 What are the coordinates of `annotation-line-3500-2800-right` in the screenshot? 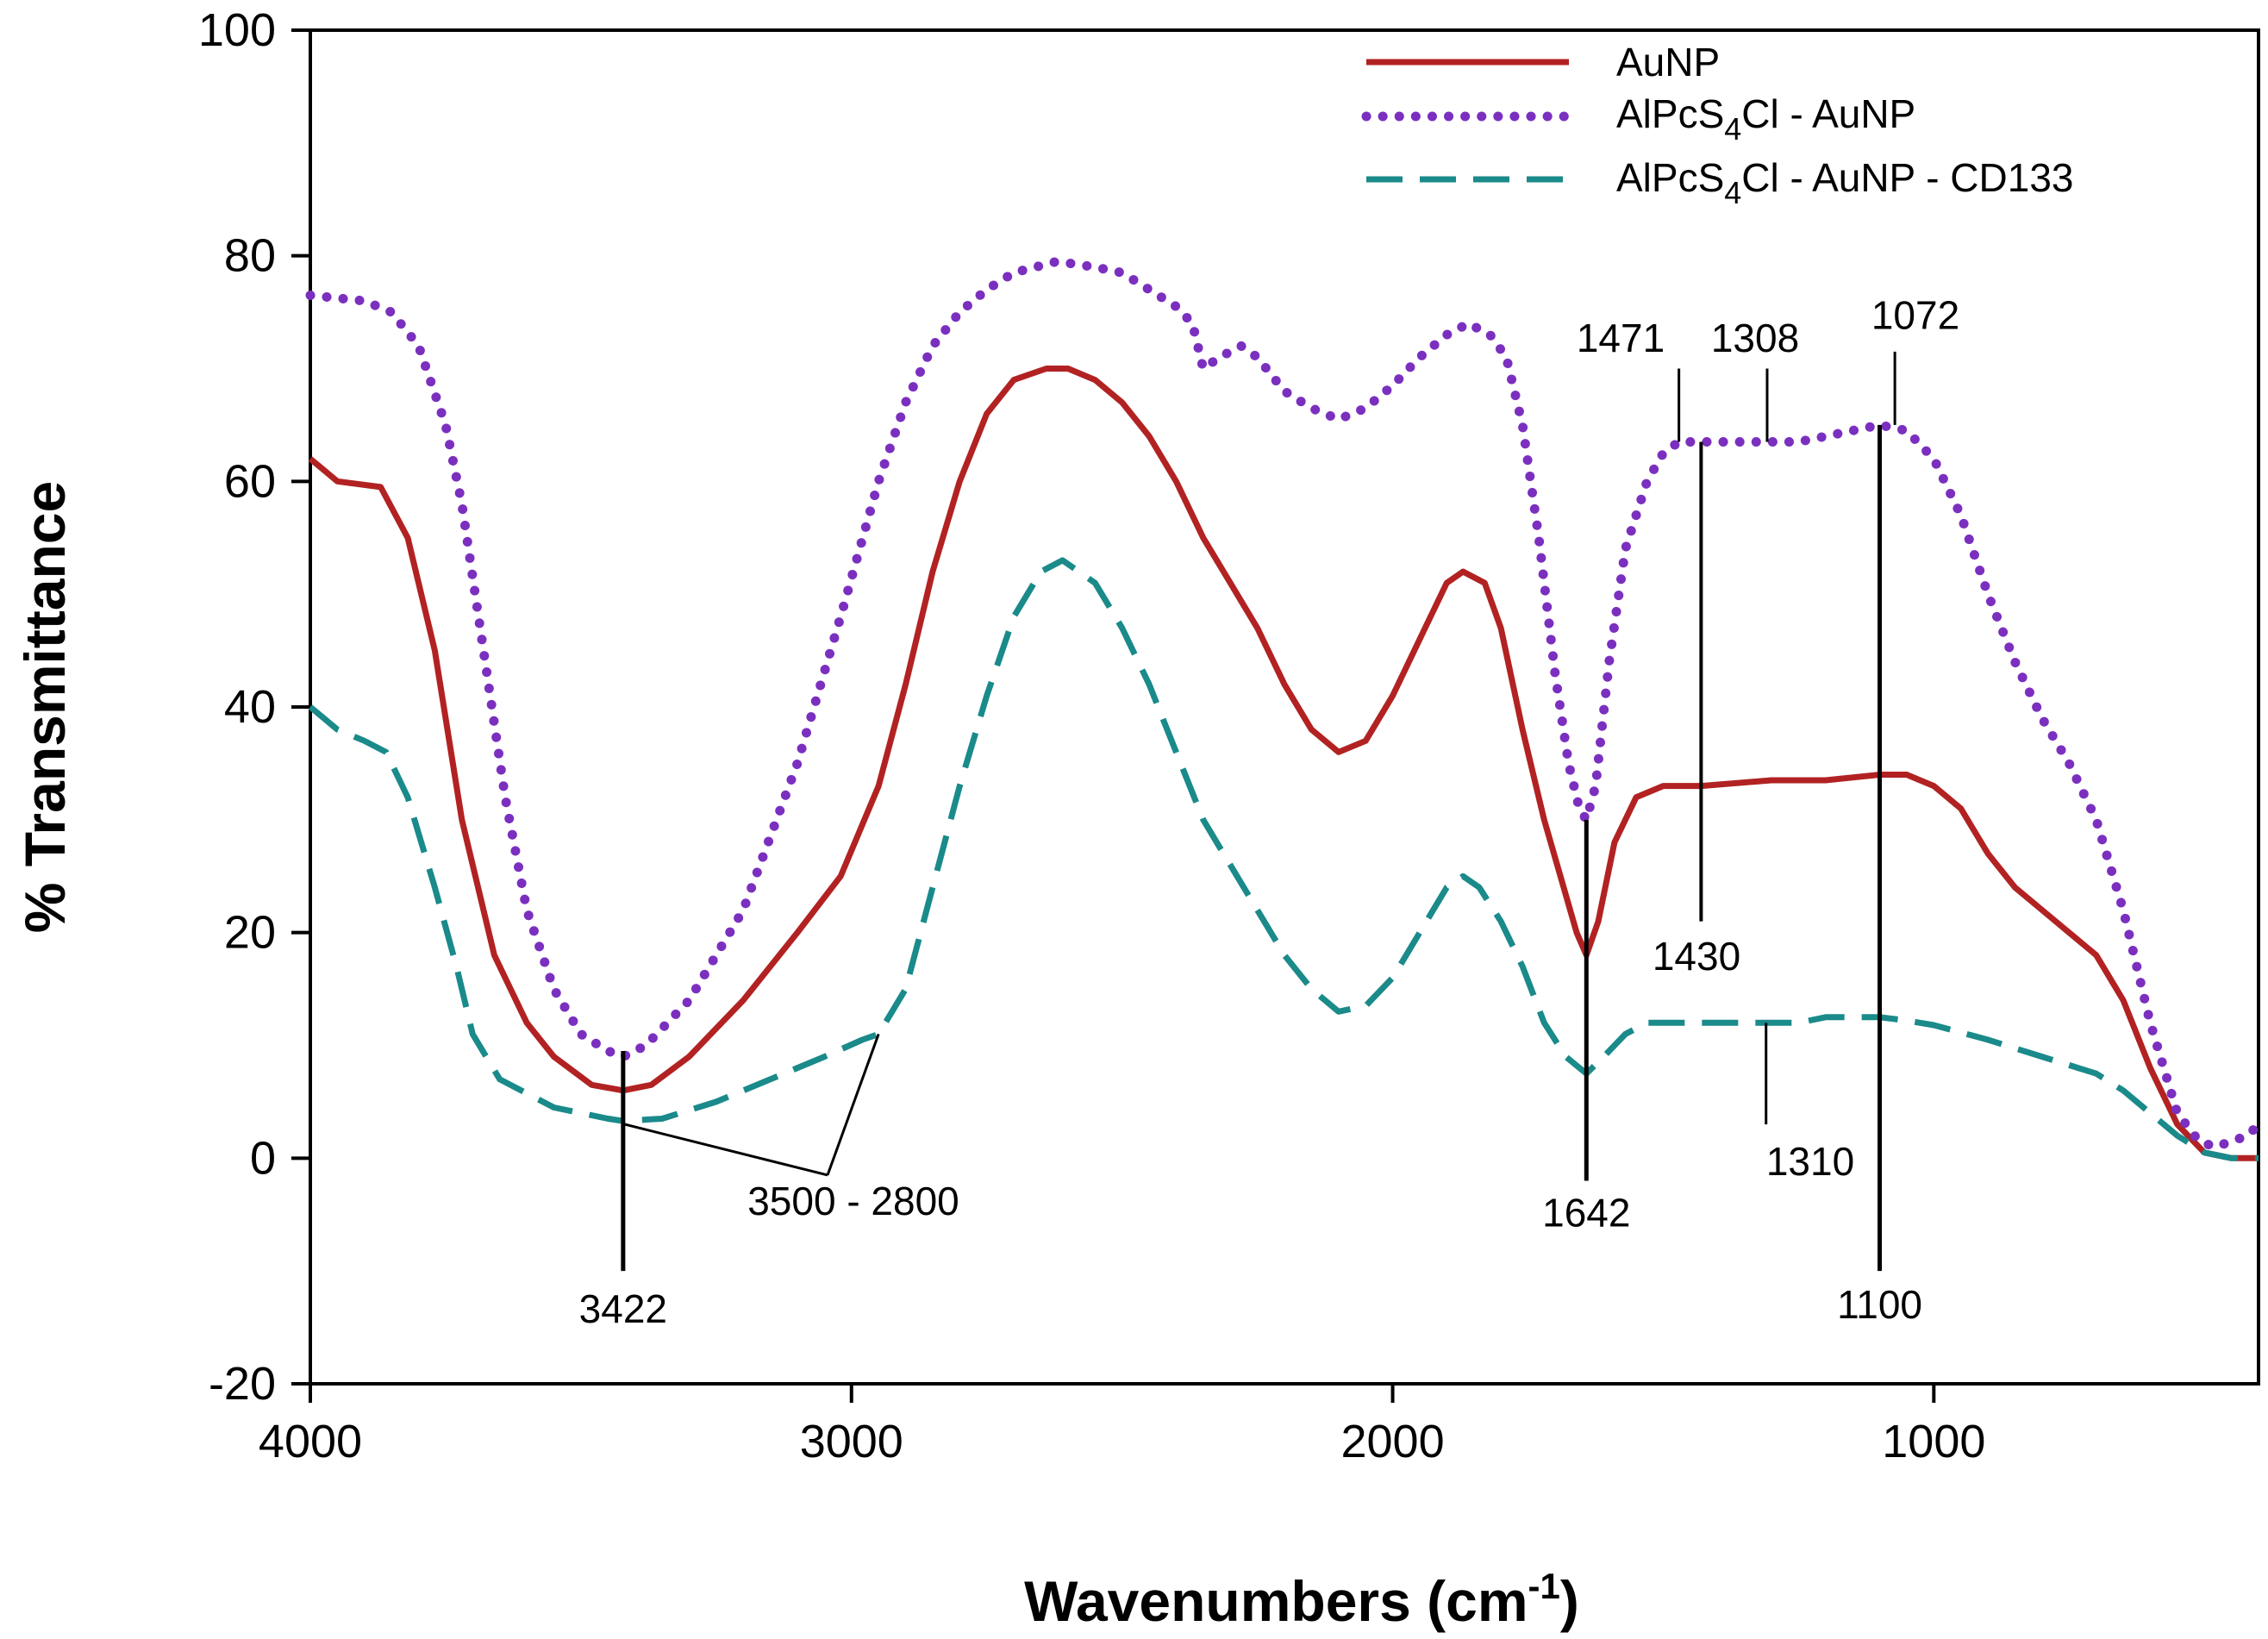 It's located at (853, 1104).